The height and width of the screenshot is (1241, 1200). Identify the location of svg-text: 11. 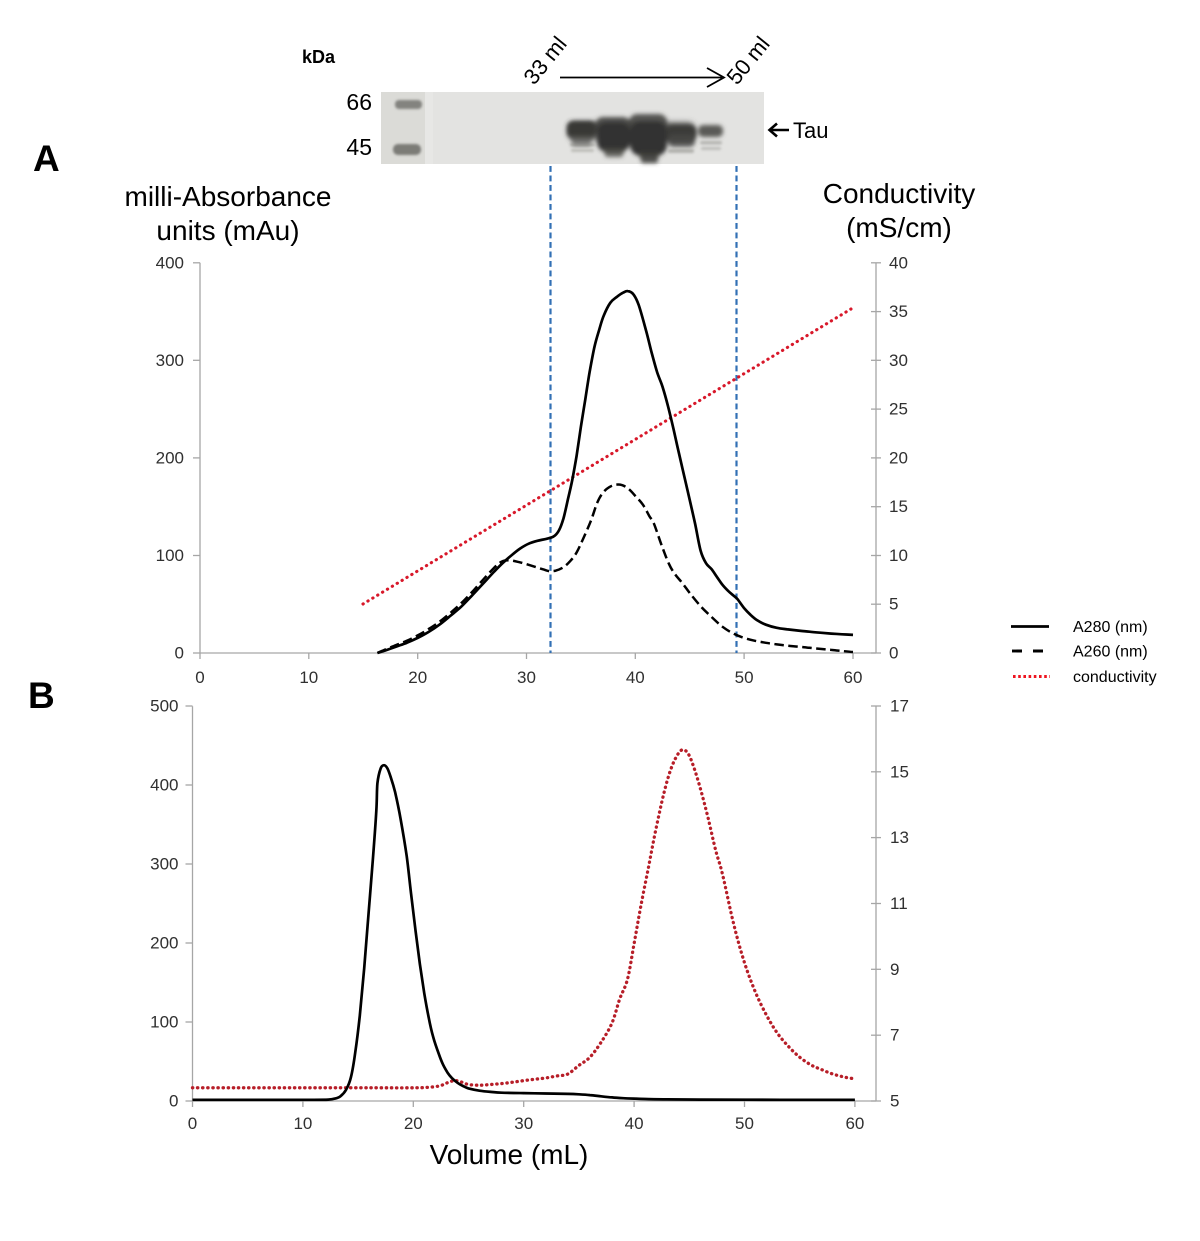
(899, 903).